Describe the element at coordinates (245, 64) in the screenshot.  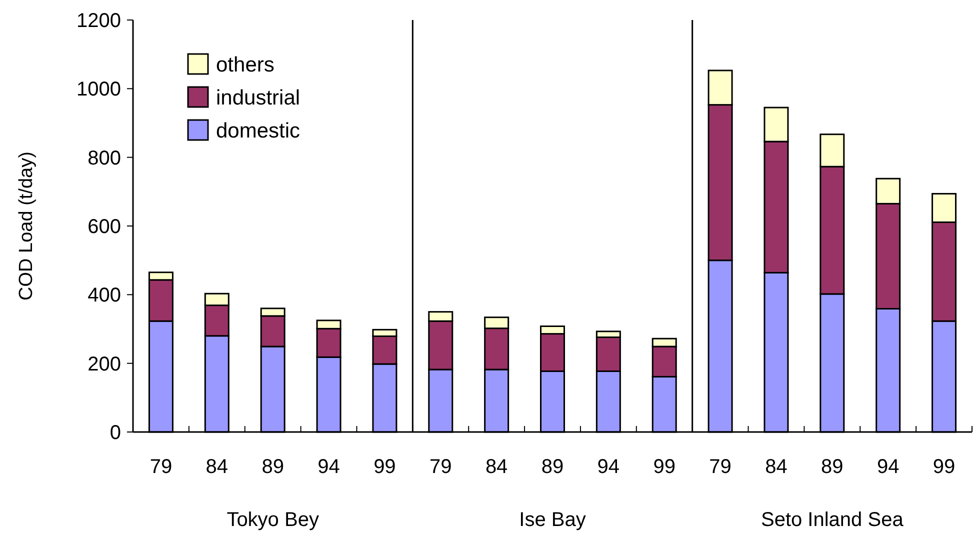
I see `legend-label: others` at that location.